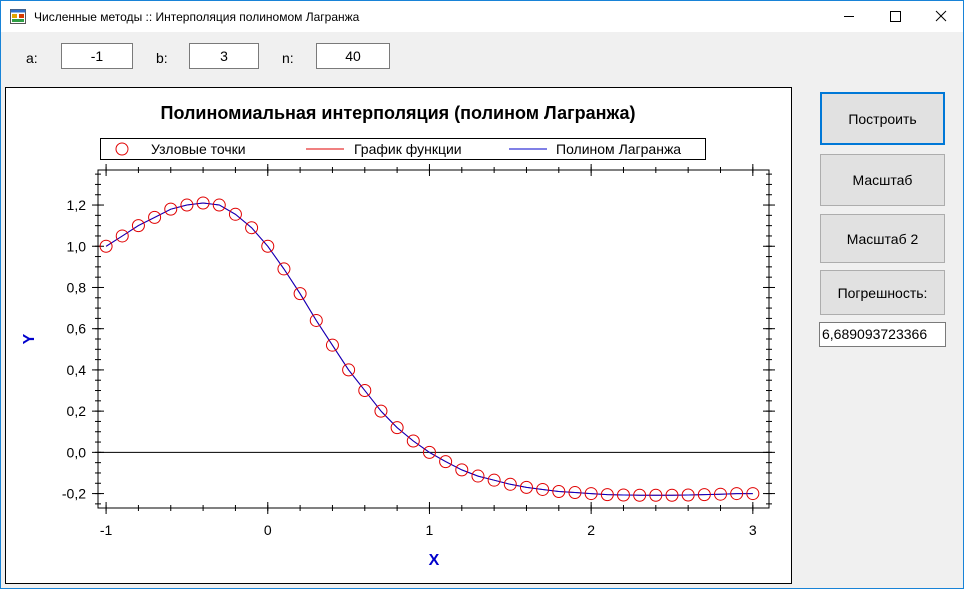 The width and height of the screenshot is (964, 589). I want to click on x-tick-label: 0, so click(268, 530).